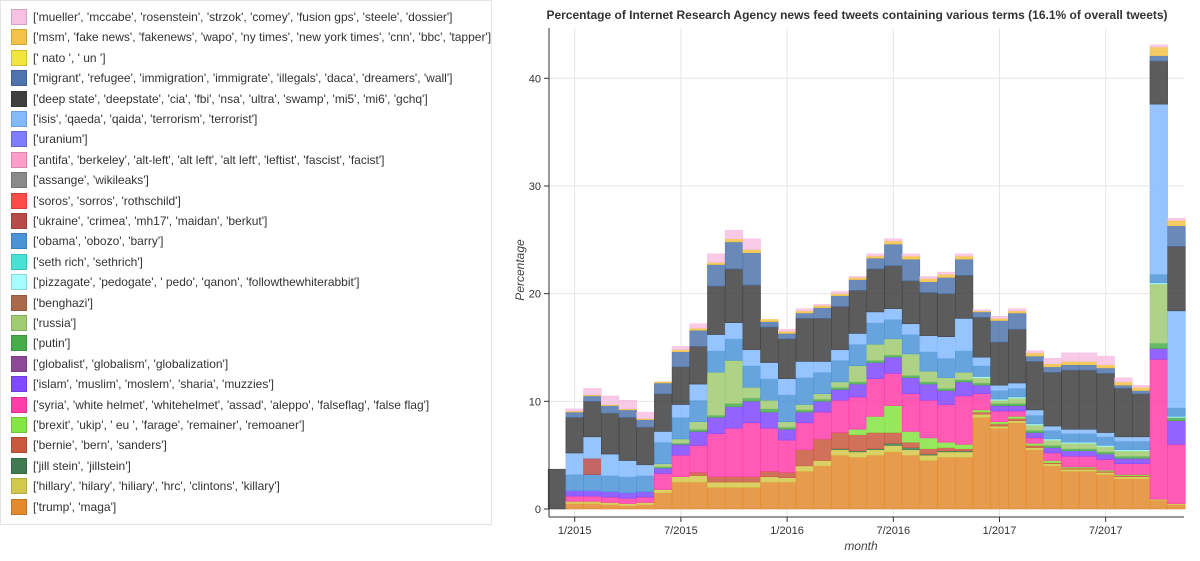  I want to click on legend-label: ['obama', 'obozo', 'barry'], so click(98, 241).